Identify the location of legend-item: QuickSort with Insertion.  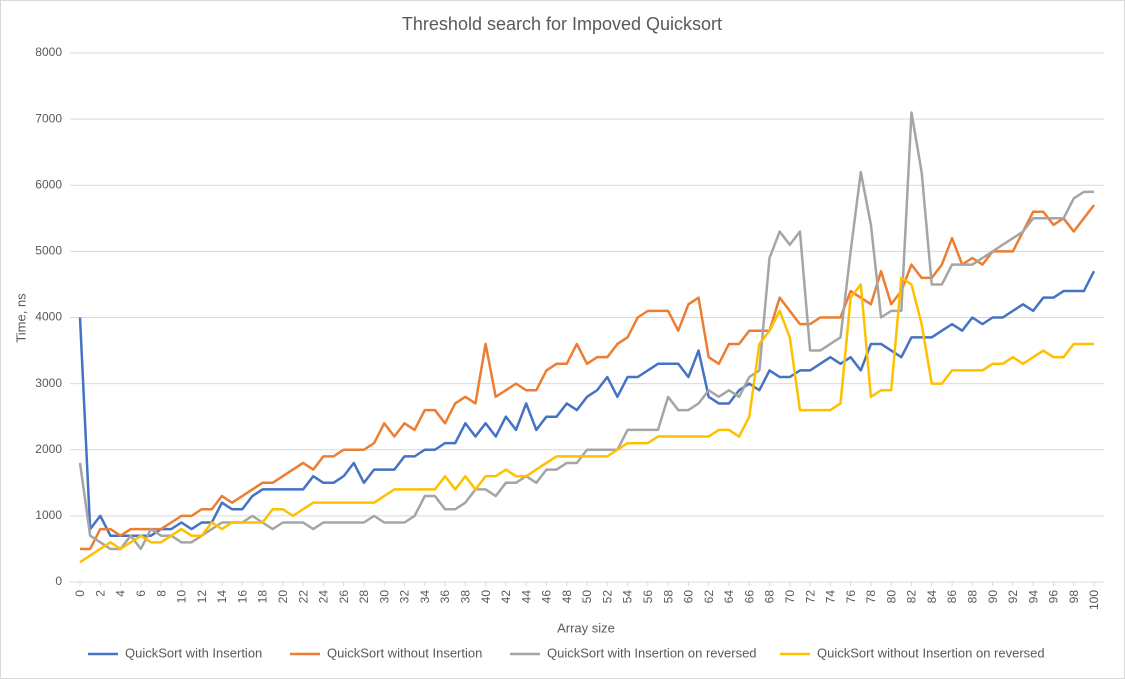
(175, 652).